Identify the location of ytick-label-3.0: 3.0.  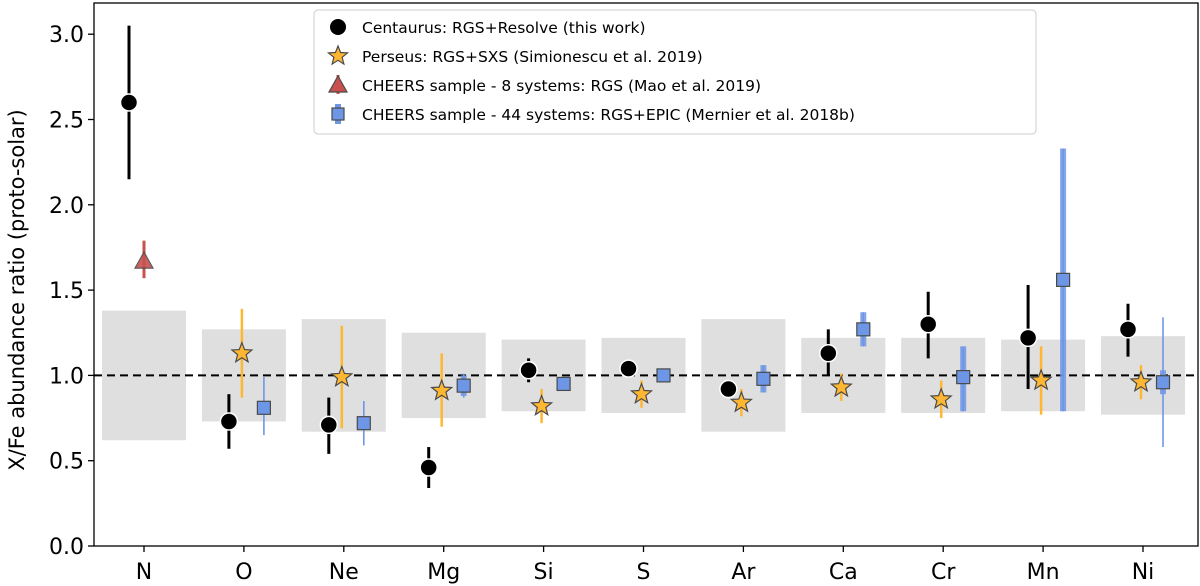
(66, 35).